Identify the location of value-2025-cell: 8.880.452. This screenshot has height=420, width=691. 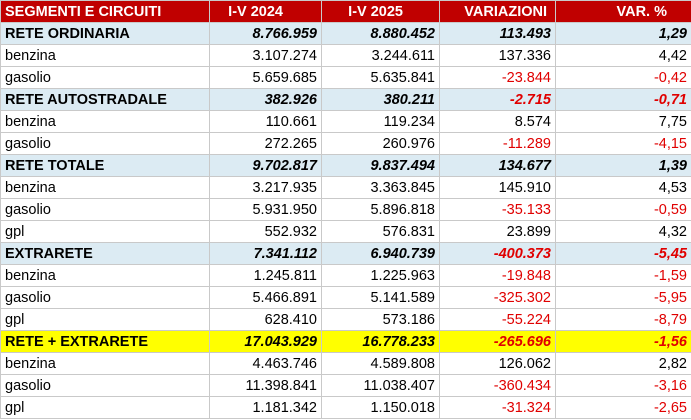
(380, 33).